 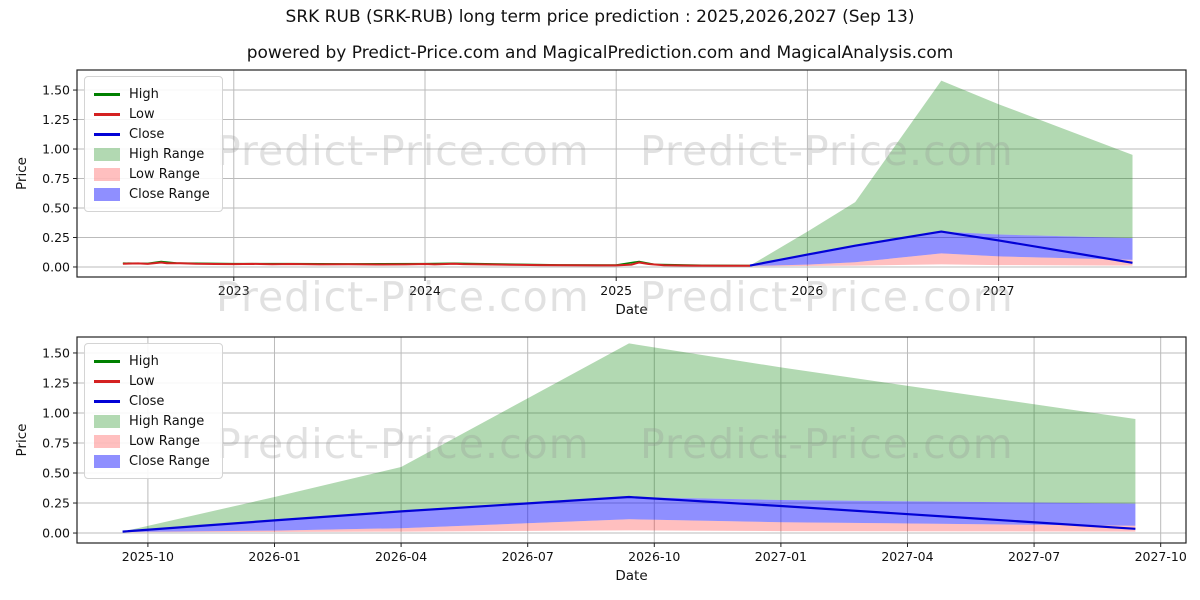 I want to click on x-tick-label: 2026-01, so click(x=274, y=556).